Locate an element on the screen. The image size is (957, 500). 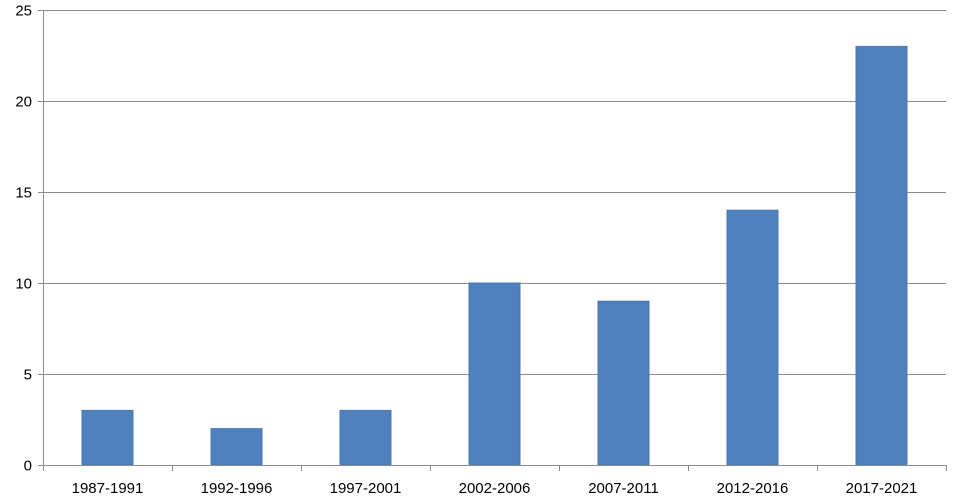
bar-2002-2006 is located at coordinates (494, 374).